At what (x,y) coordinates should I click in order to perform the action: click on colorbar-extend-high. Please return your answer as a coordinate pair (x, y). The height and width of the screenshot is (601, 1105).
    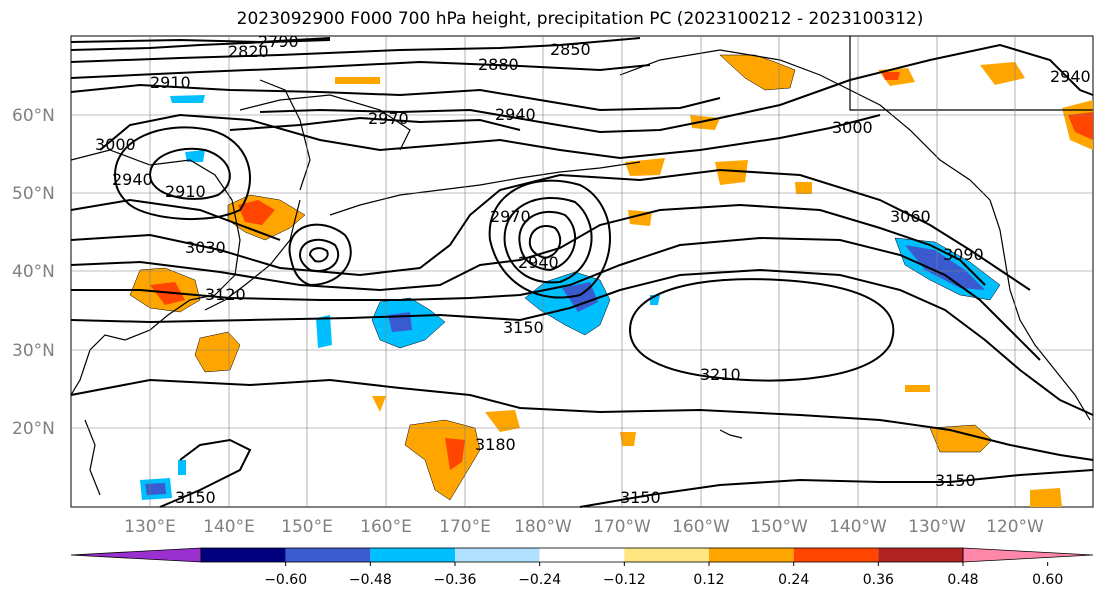
    Looking at the image, I should click on (1028, 555).